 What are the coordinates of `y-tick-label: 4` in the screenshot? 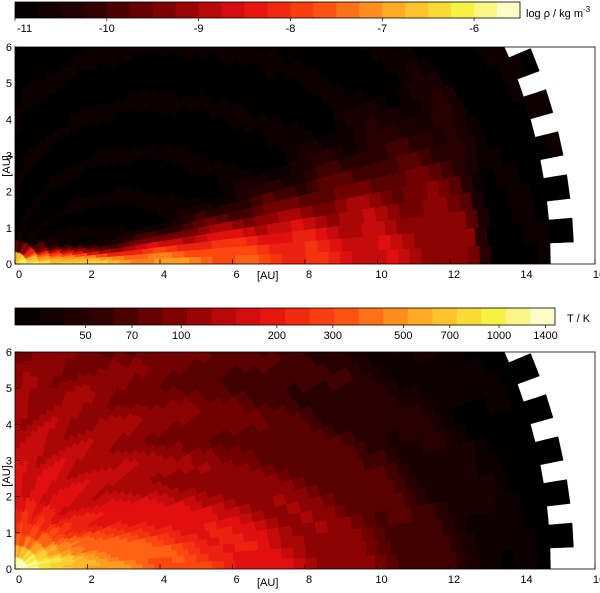 It's located at (9, 425).